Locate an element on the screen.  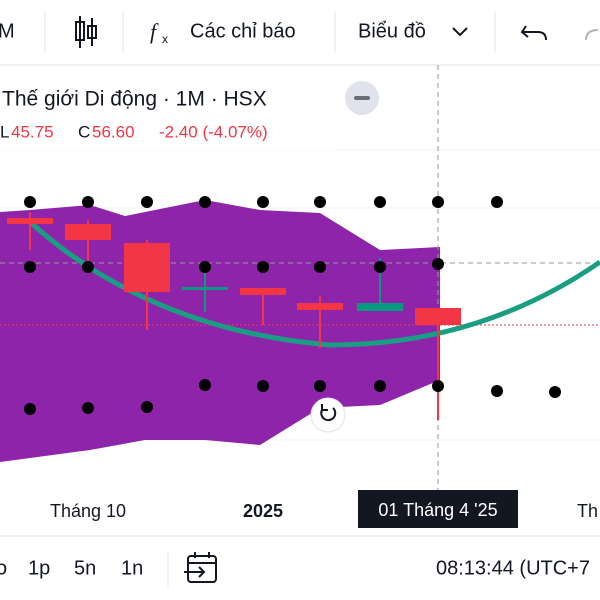
undo-button is located at coordinates (533, 33).